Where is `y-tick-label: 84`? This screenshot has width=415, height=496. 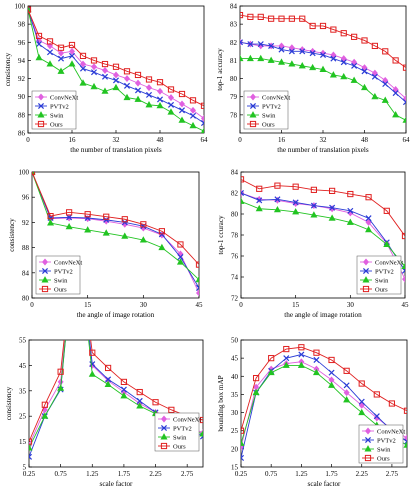 y-tick-label: 84 is located at coordinates (234, 7).